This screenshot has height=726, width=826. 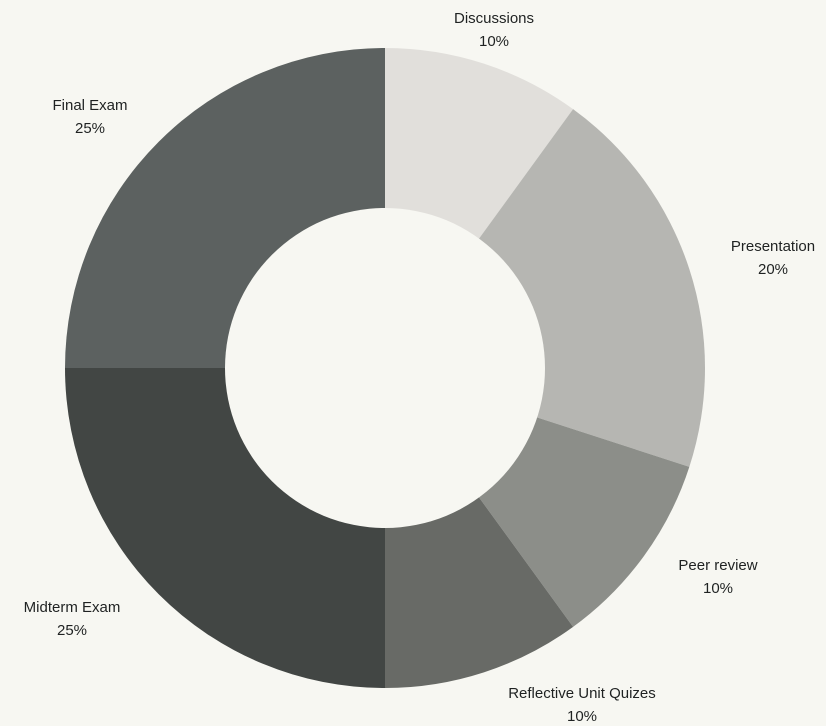 What do you see at coordinates (773, 246) in the screenshot?
I see `slice-label-presentation: Presentation` at bounding box center [773, 246].